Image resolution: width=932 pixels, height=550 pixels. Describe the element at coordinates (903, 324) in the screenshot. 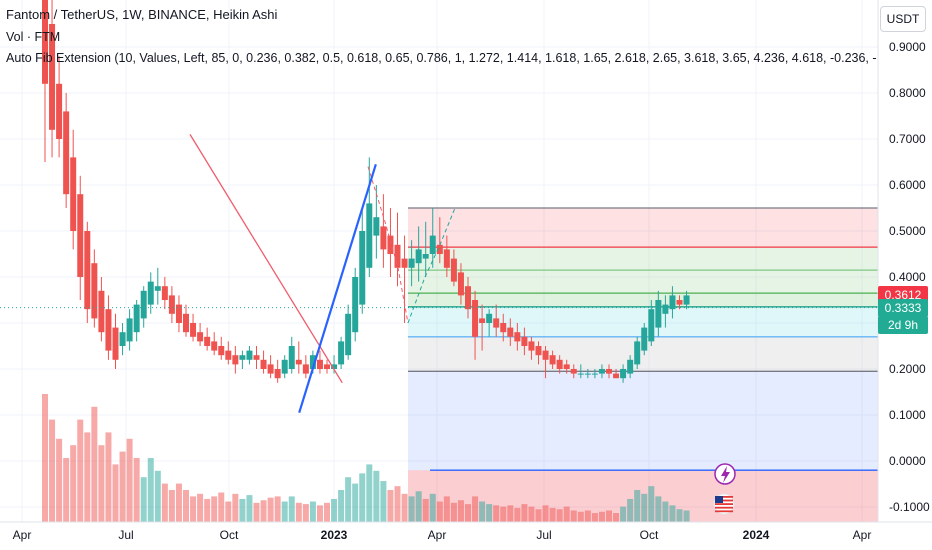

I see `countdown-tag: 2d 9h` at that location.